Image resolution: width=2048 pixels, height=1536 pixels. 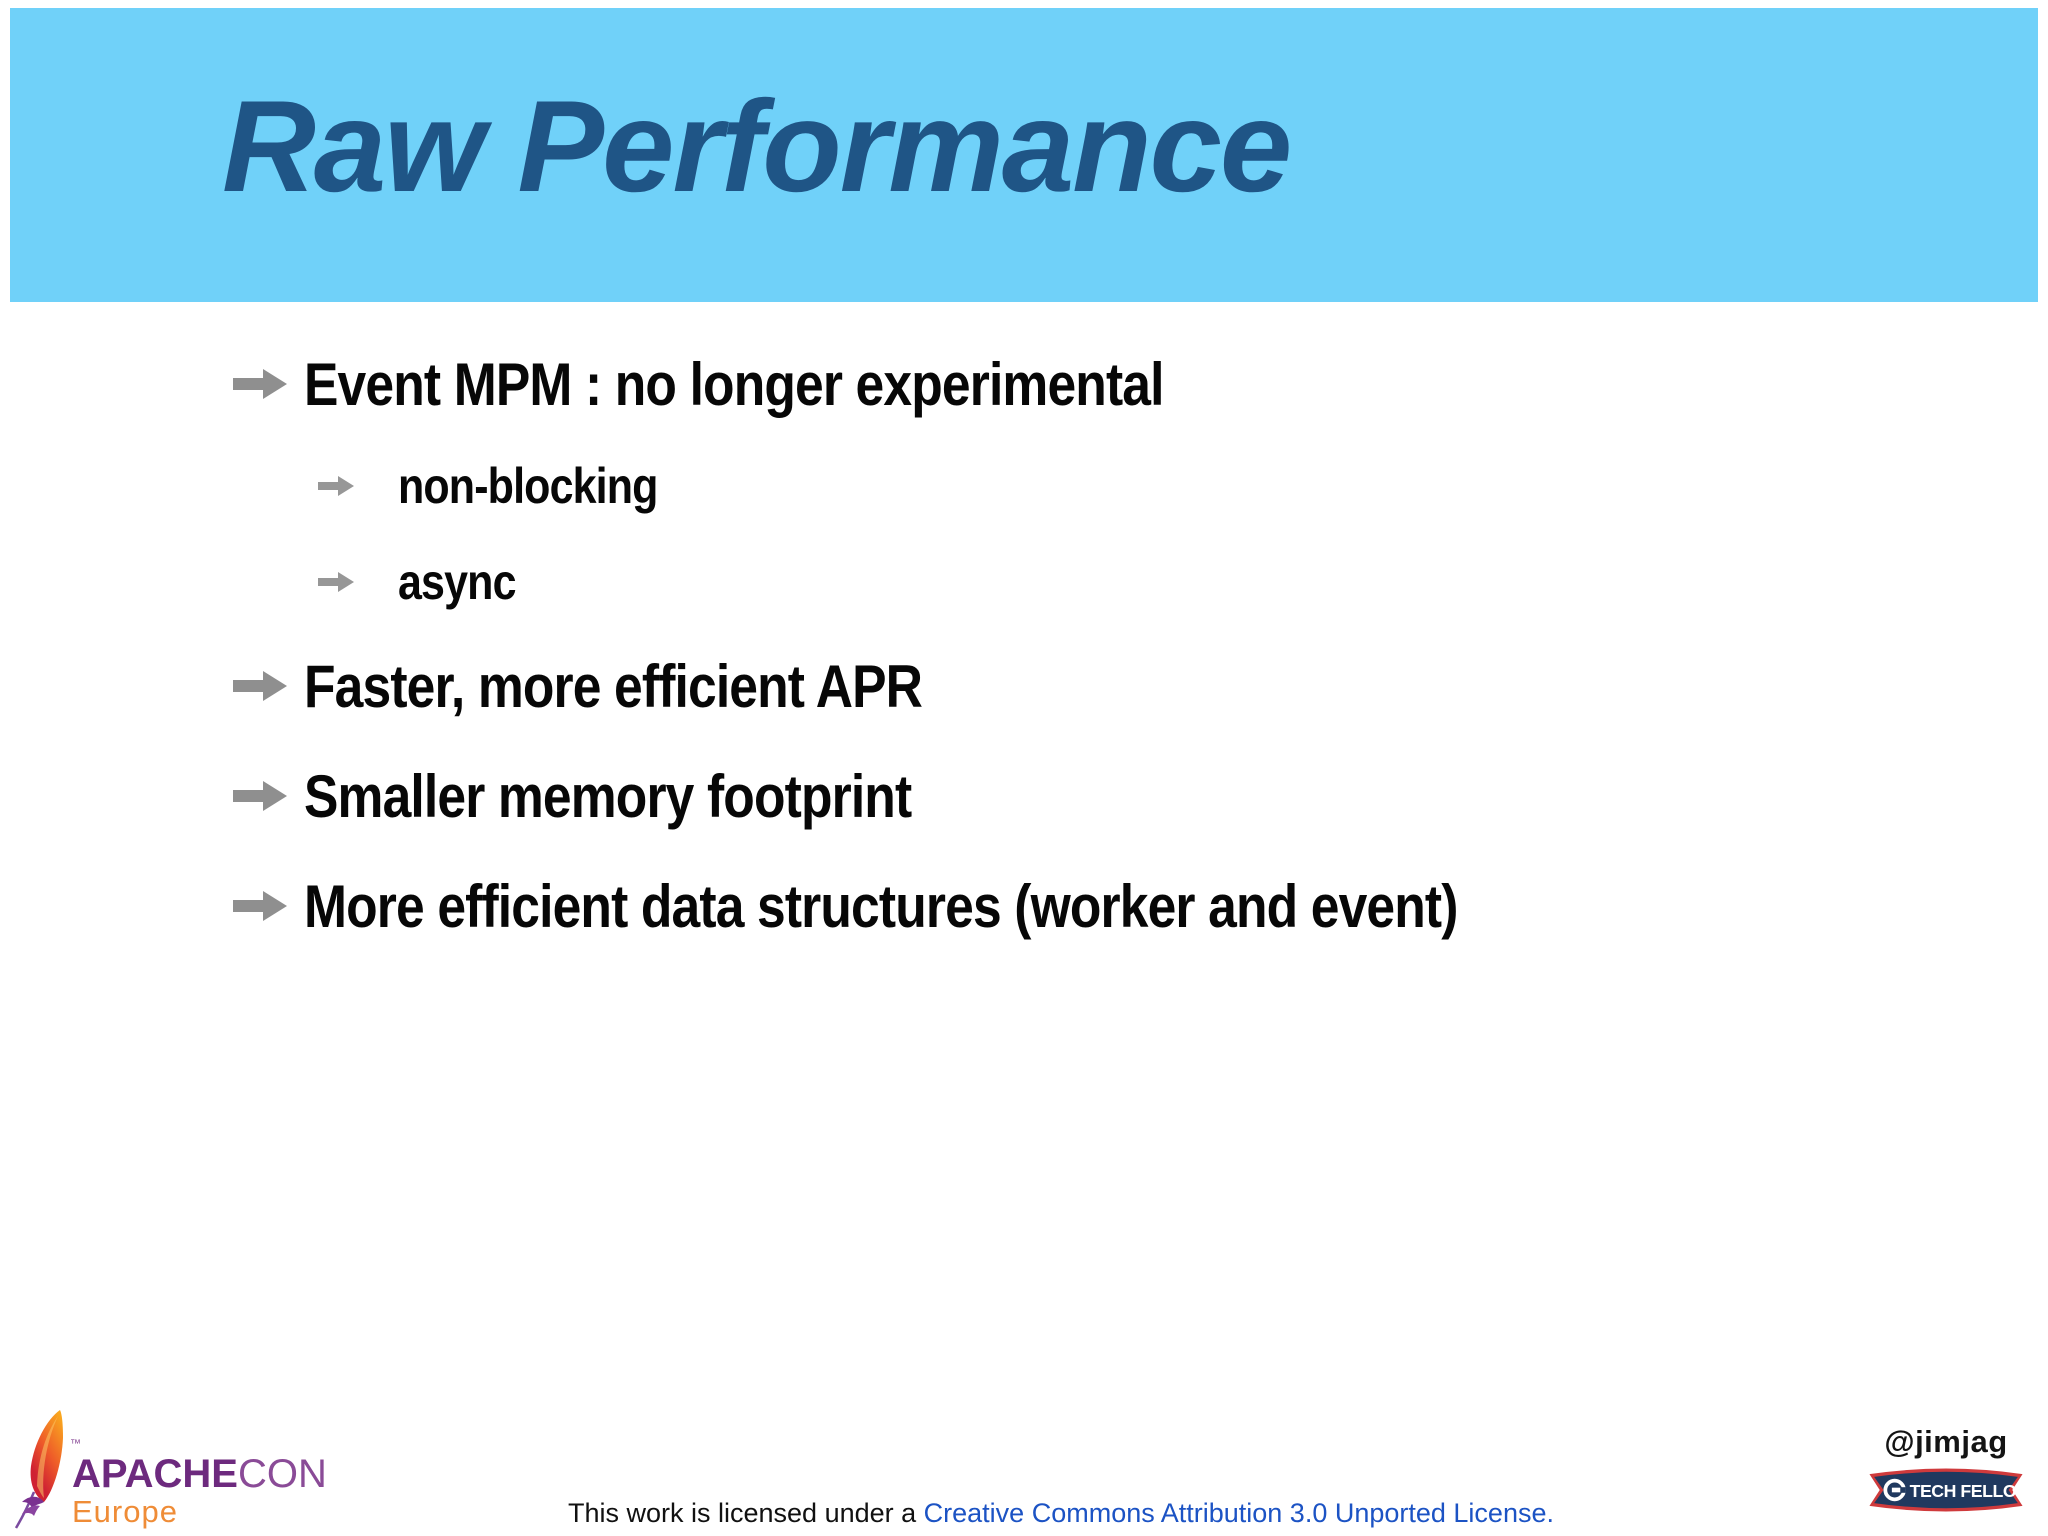 I want to click on apachecon-region-label: Europe, so click(x=125, y=1511).